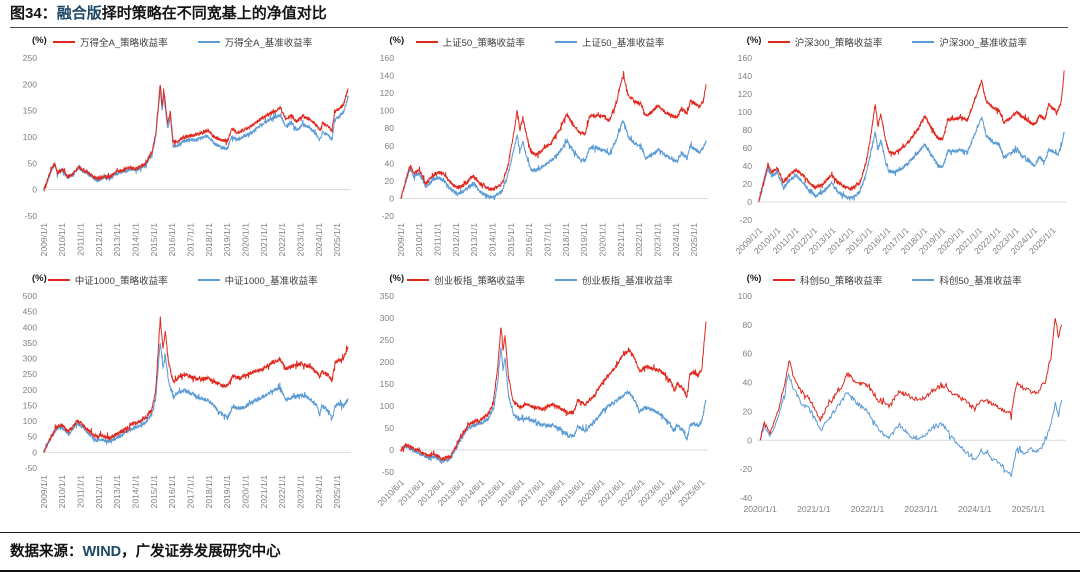  What do you see at coordinates (609, 42) in the screenshot?
I see `legend-item: 上证50_基准收益率` at bounding box center [609, 42].